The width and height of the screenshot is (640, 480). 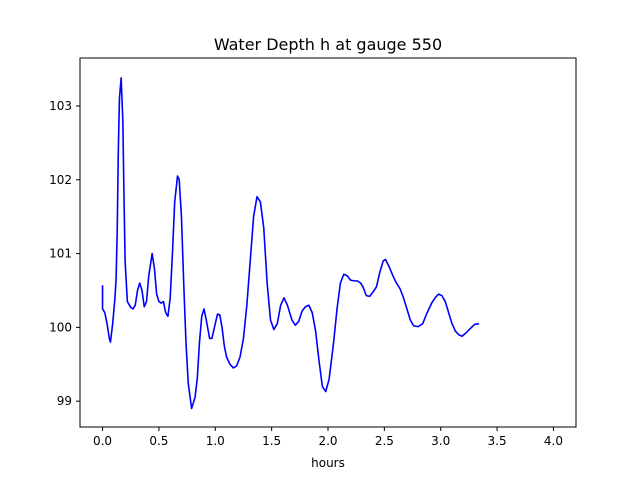 What do you see at coordinates (60, 254) in the screenshot?
I see `y-tick-label: 101` at bounding box center [60, 254].